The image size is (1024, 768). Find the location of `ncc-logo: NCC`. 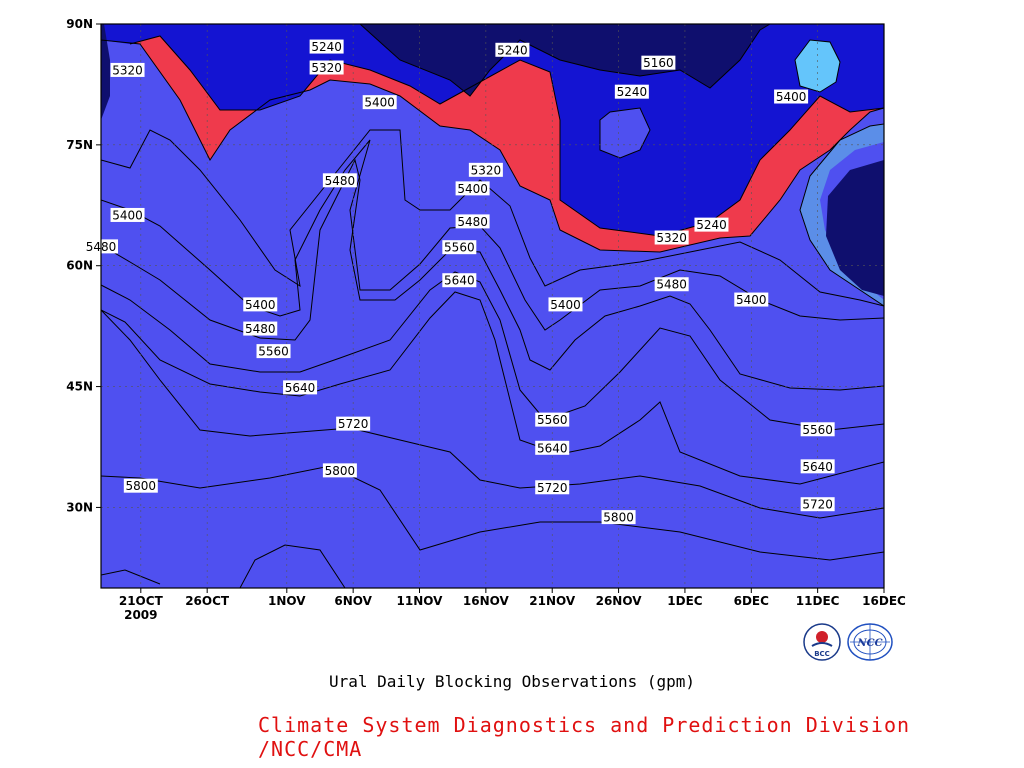

ncc-logo: NCC is located at coordinates (869, 642).